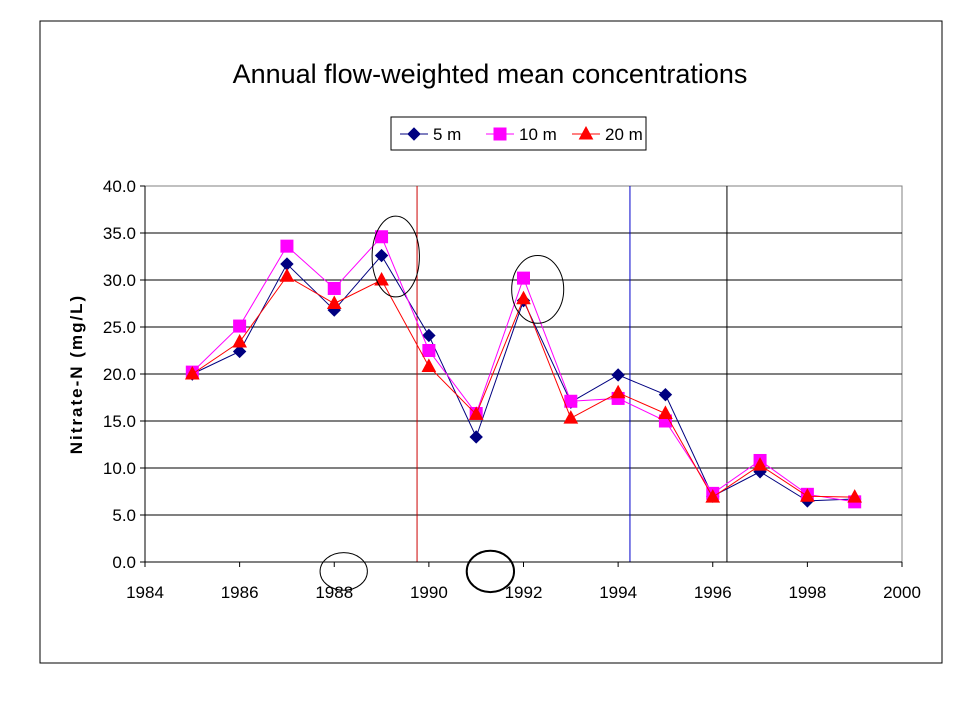 This screenshot has height=720, width=960. Describe the element at coordinates (240, 326) in the screenshot. I see `data-point-2-1986` at that location.